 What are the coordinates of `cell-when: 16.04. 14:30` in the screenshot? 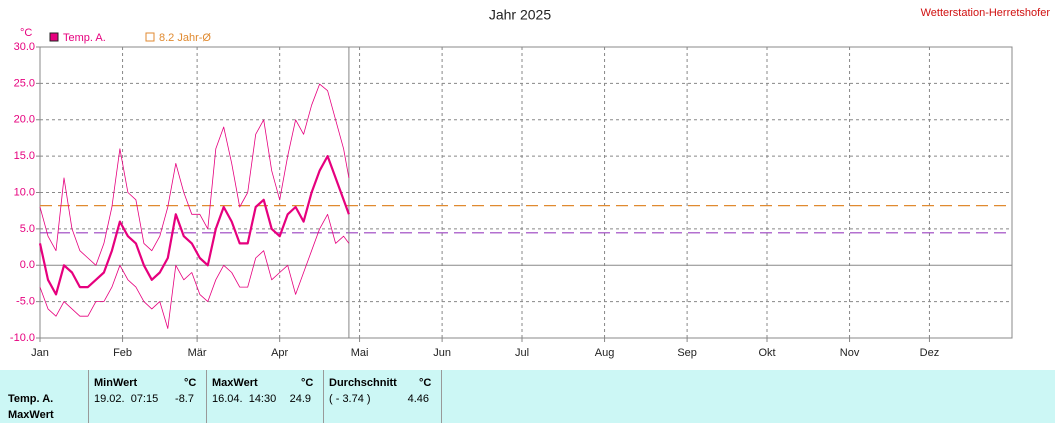 It's located at (244, 399).